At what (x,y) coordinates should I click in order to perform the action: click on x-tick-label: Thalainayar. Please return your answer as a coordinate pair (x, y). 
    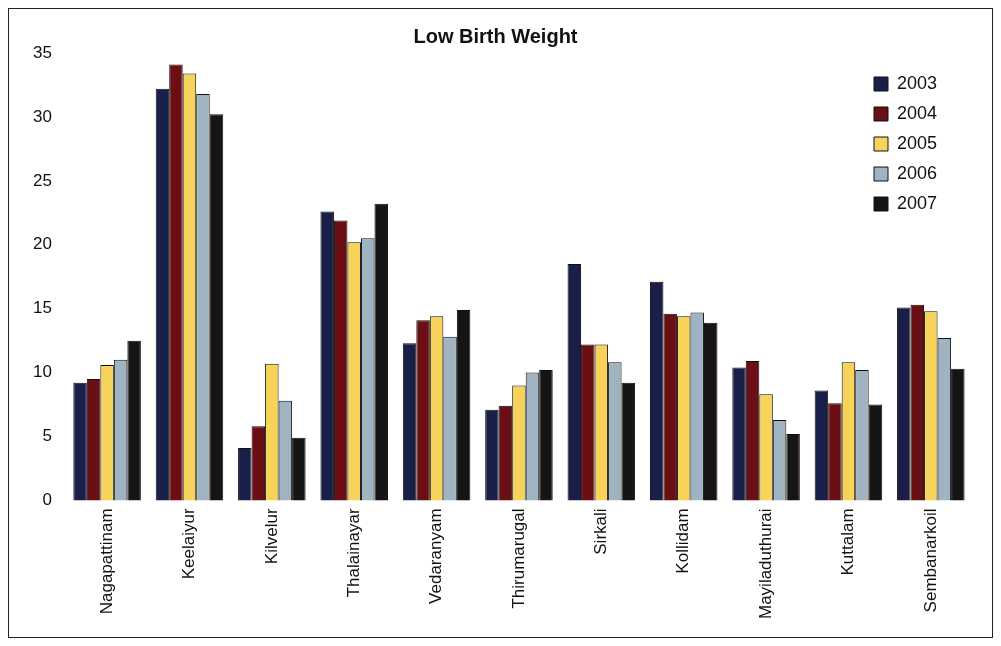
    Looking at the image, I should click on (353, 553).